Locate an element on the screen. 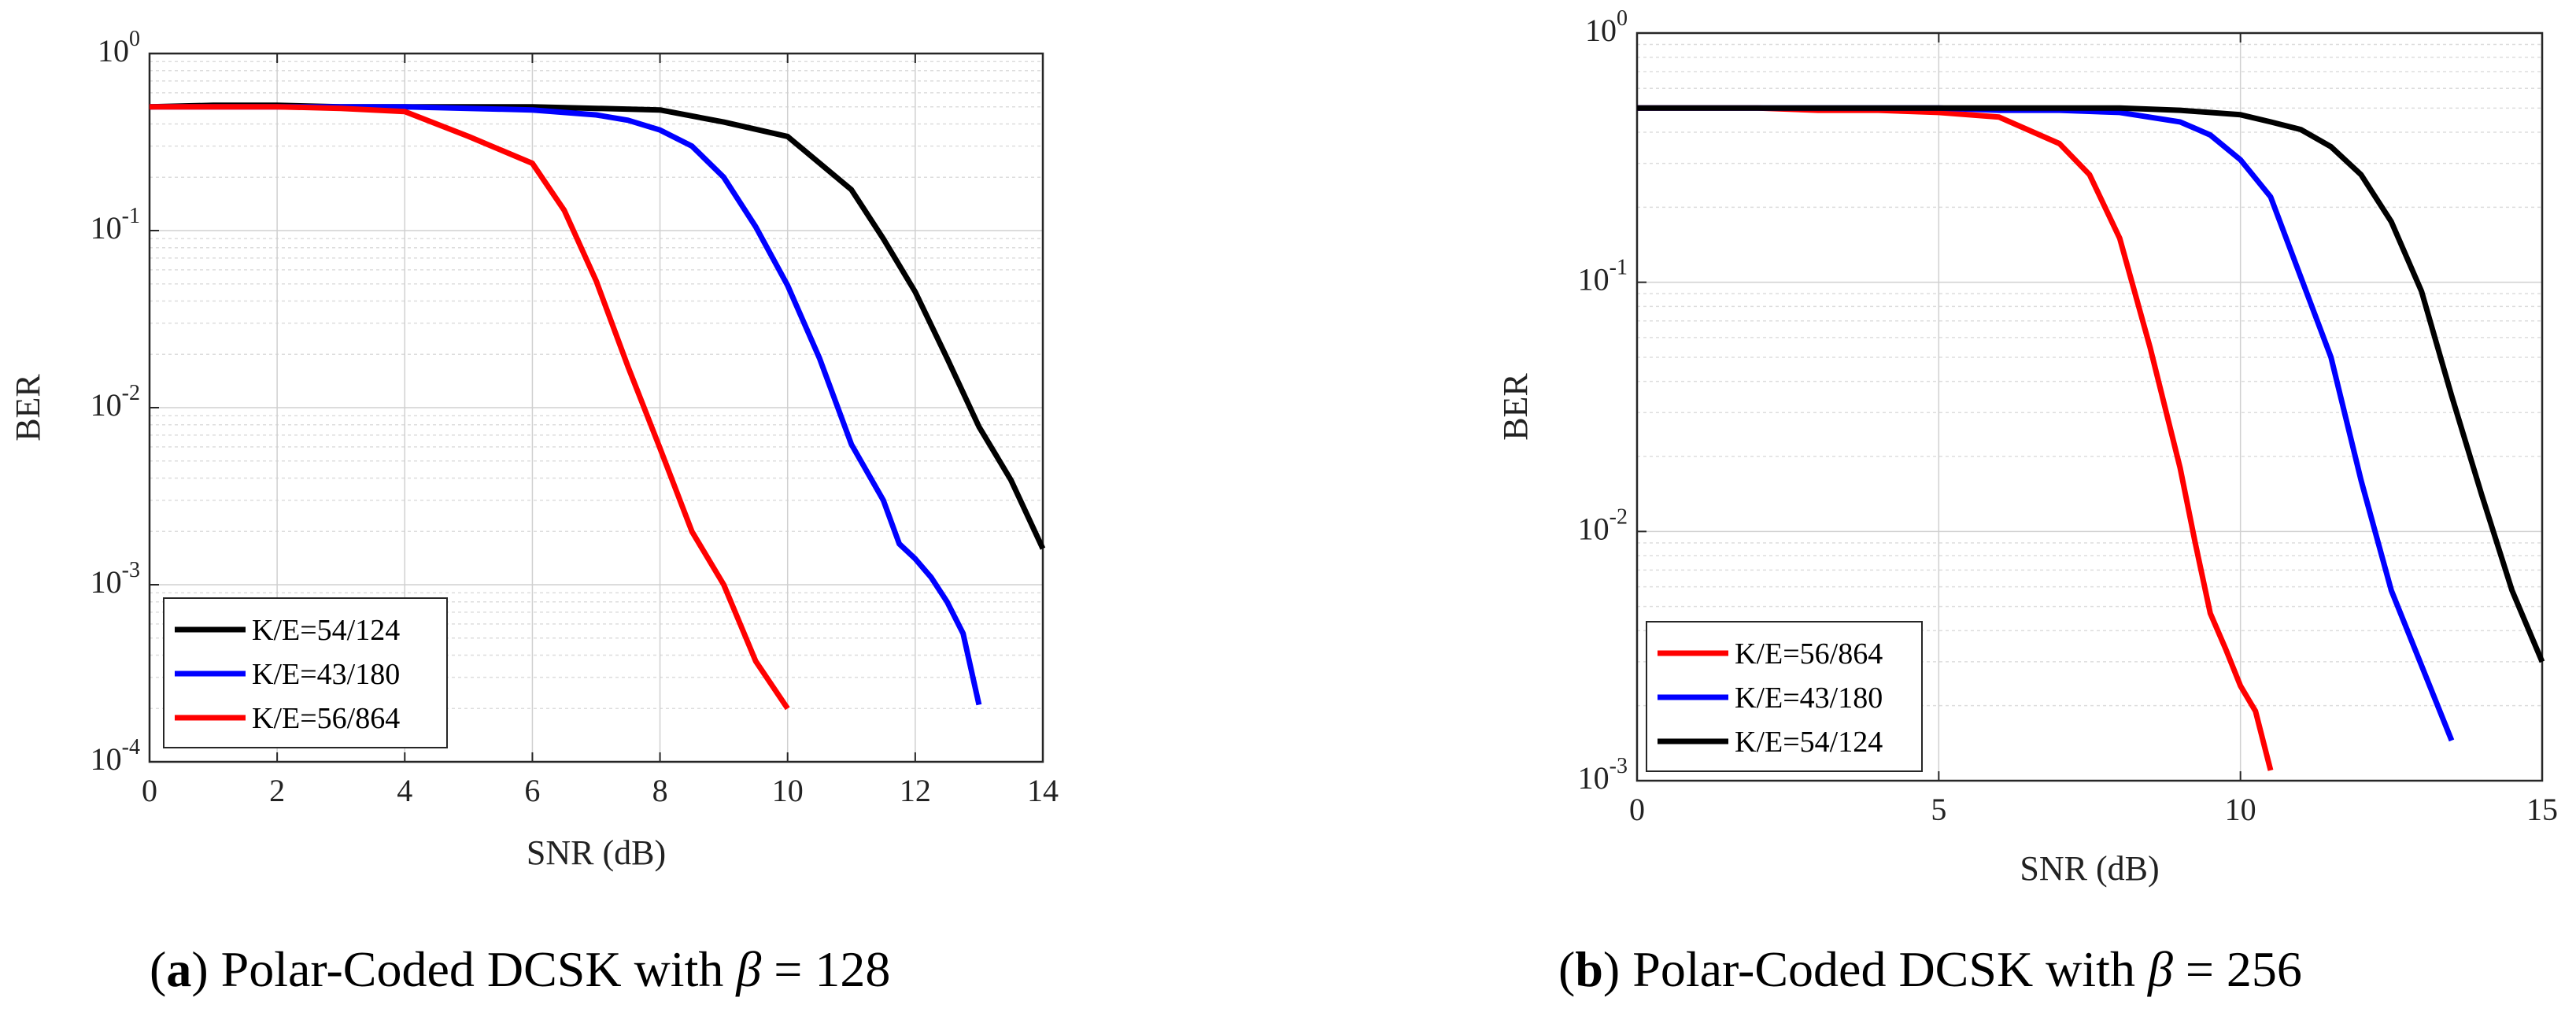 This screenshot has width=2576, height=1016. caption-b: (b) Polar-Coded DCSK with β = 256 is located at coordinates (1930, 969).